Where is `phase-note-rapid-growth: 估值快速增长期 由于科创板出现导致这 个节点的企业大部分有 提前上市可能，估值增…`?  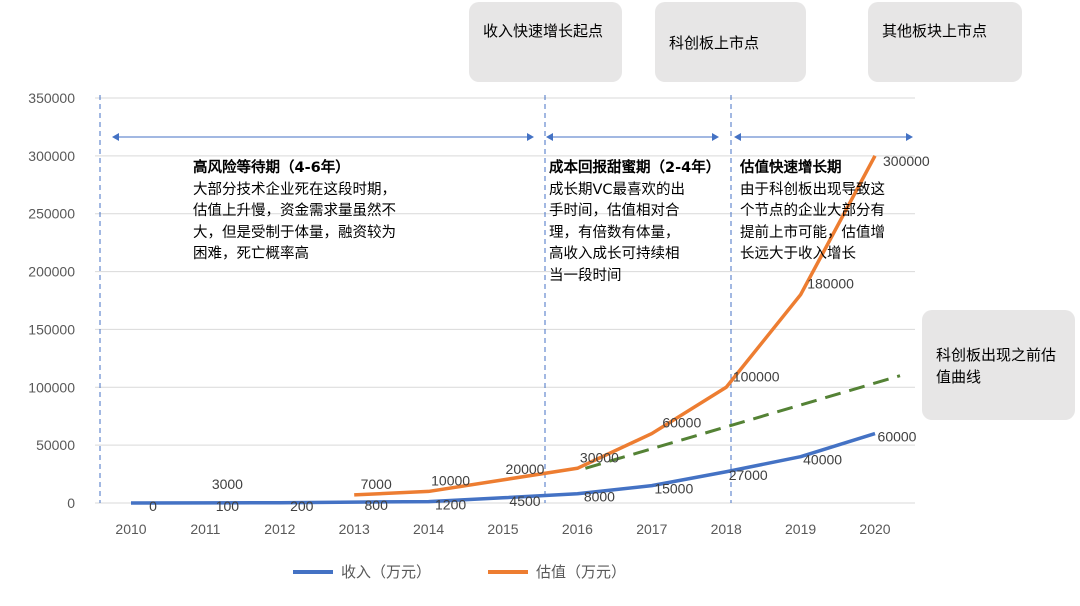 phase-note-rapid-growth: 估值快速增长期 由于科创板出现导致这 个节点的企业大部分有 提前上市可能，估值增… is located at coordinates (815, 212).